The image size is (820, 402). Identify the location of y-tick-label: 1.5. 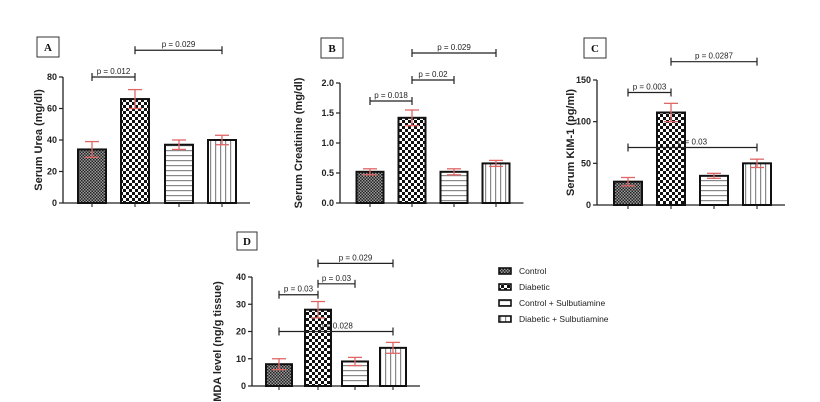
(327, 113).